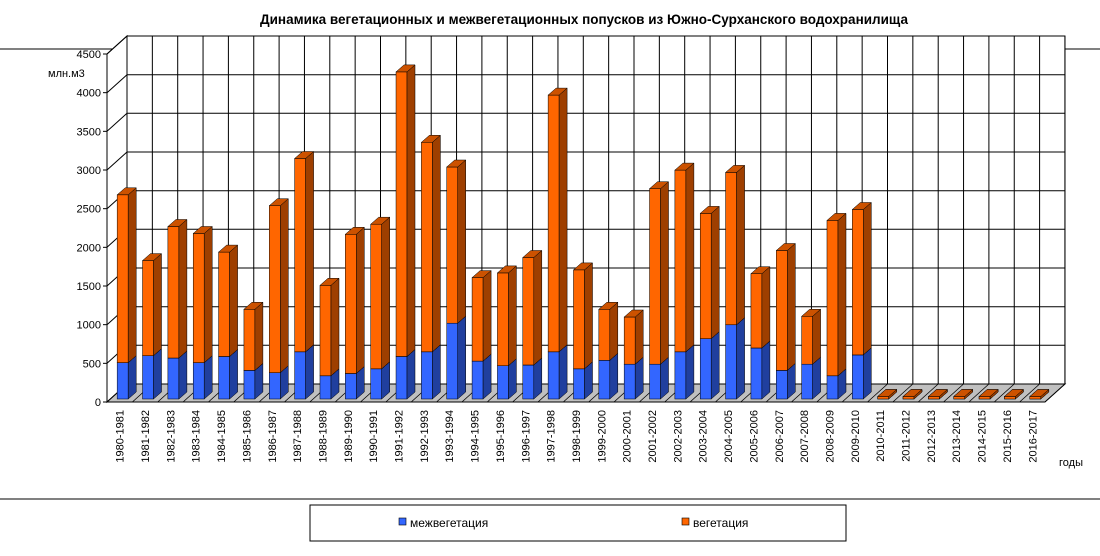 The height and width of the screenshot is (556, 1100). I want to click on x-tick-label-14: 1994-1995, so click(476, 436).